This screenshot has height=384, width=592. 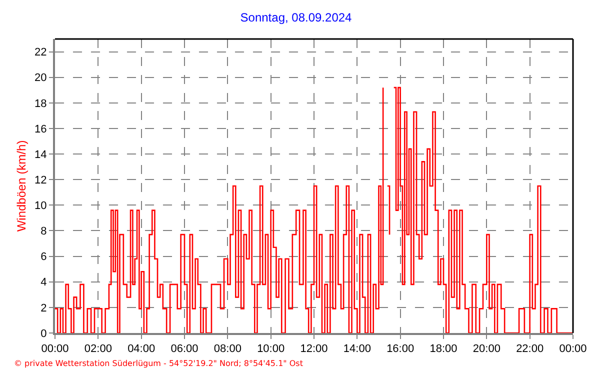 What do you see at coordinates (43, 308) in the screenshot?
I see `y-tick-label: 2` at bounding box center [43, 308].